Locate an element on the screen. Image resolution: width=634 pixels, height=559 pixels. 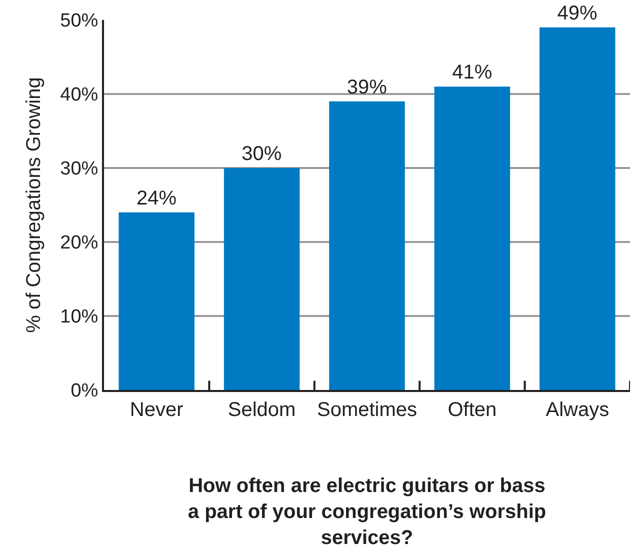
y-tick-label: 10% is located at coordinates (79, 317).